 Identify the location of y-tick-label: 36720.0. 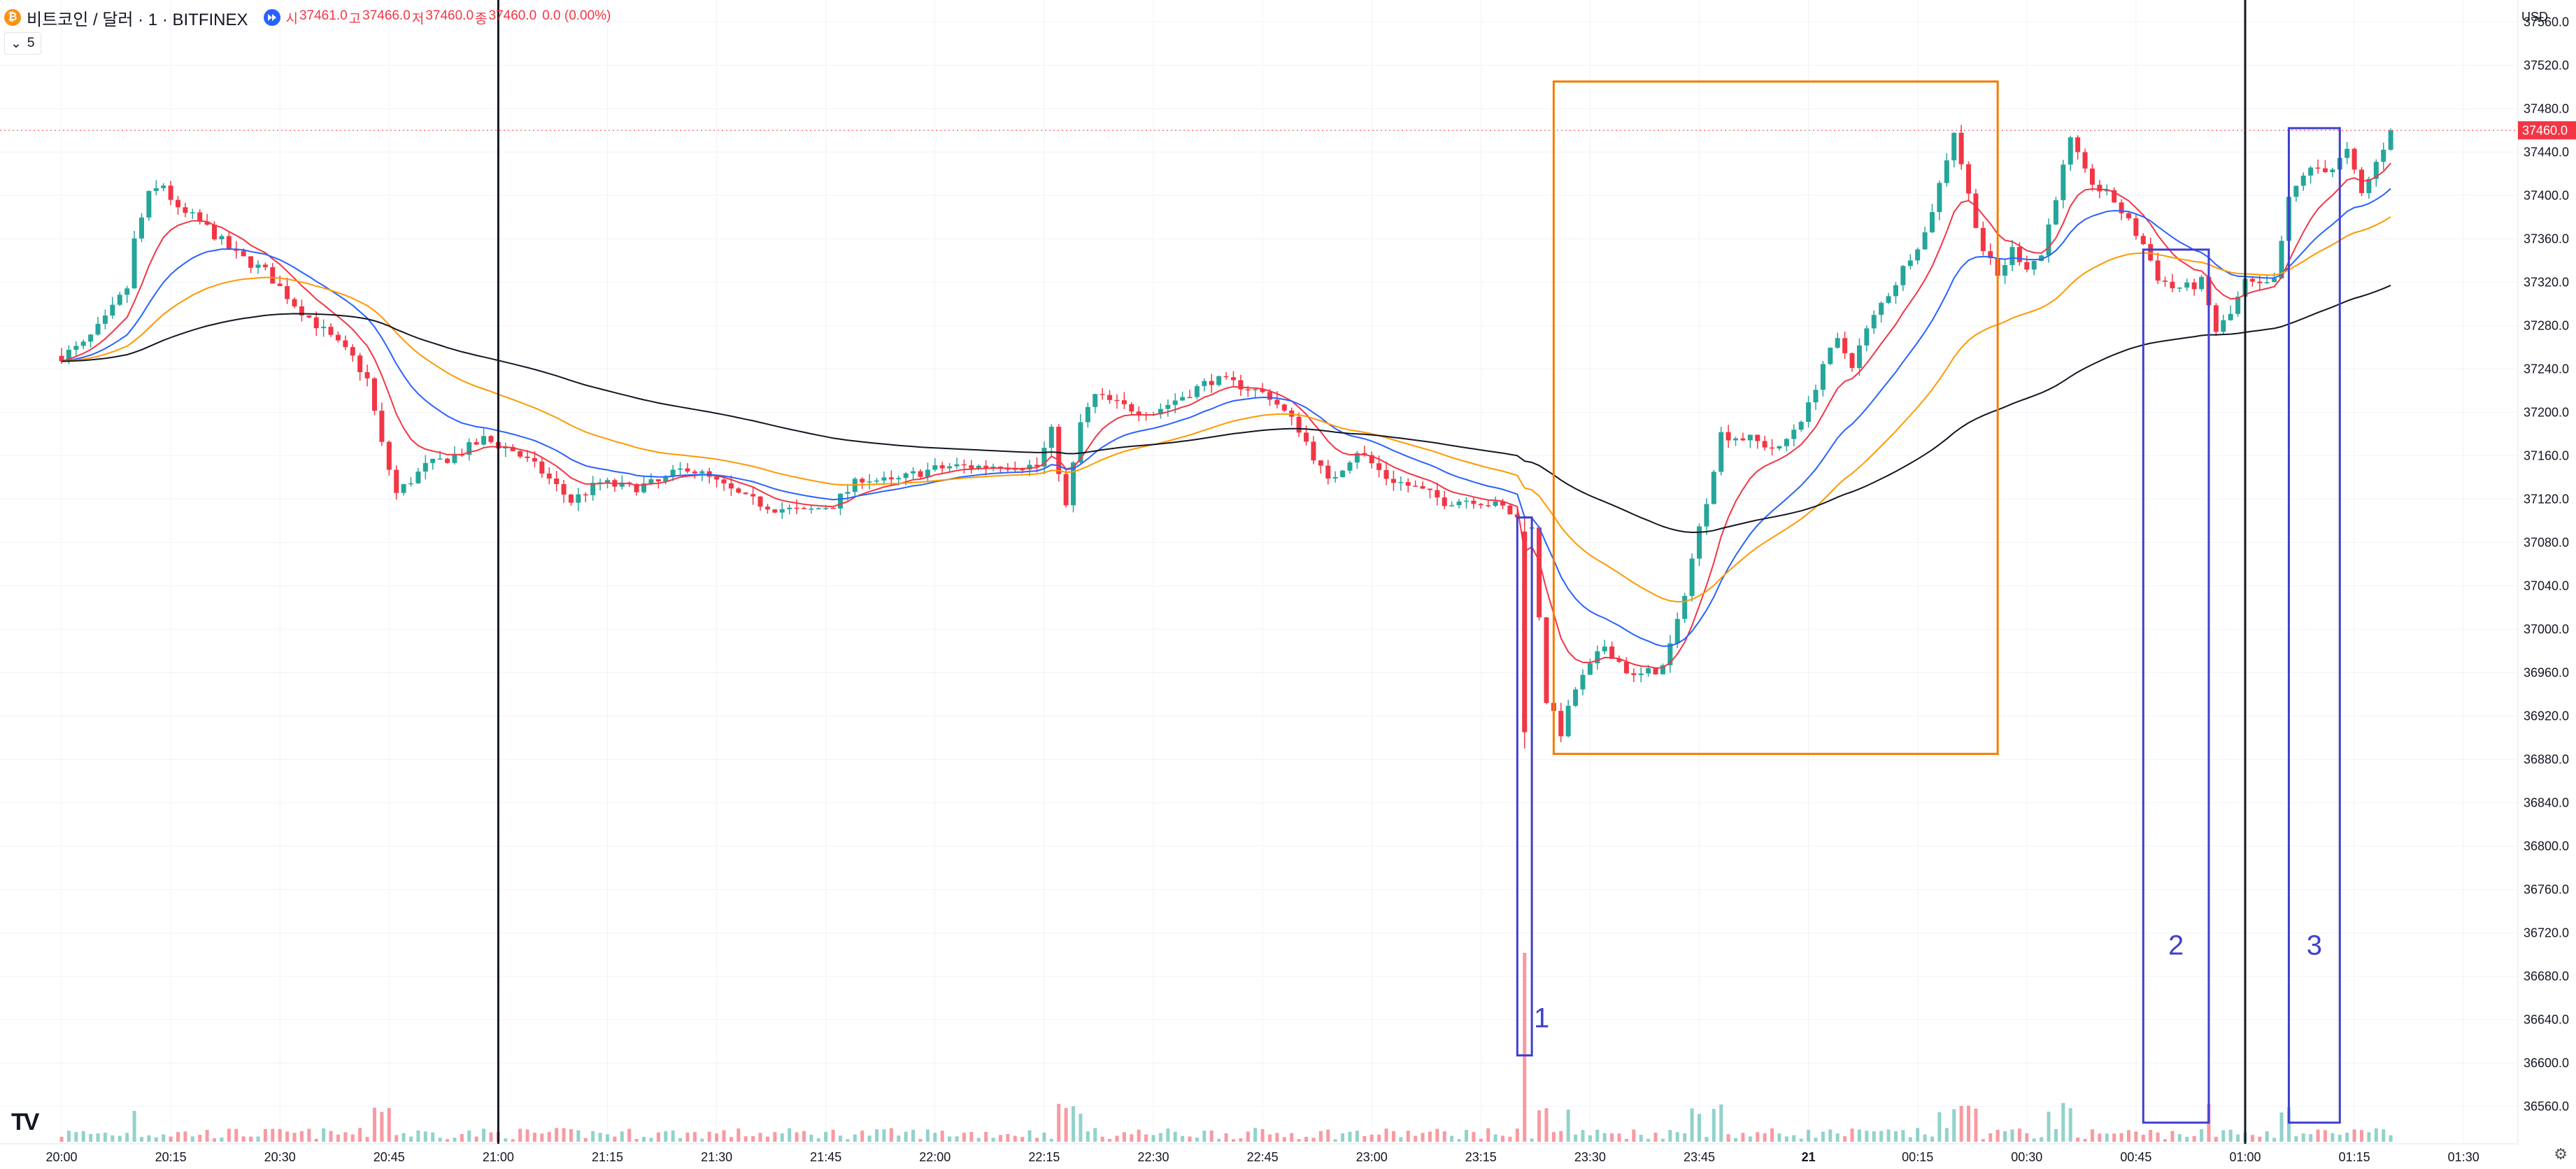
(2546, 933).